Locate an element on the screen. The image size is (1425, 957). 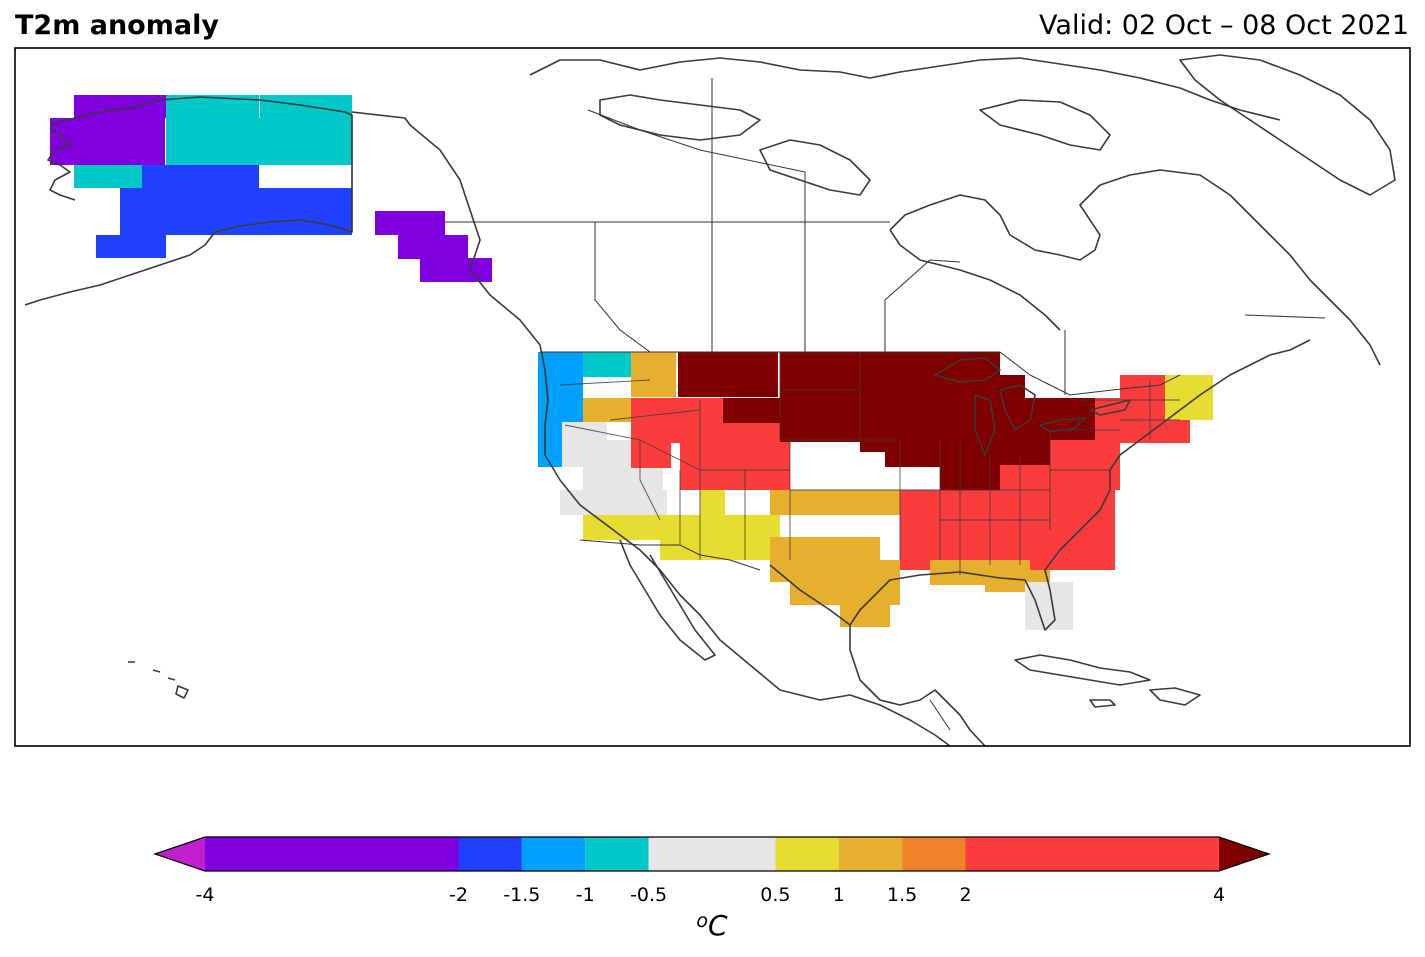
colorbar-unit-label: oC is located at coordinates (712, 925).